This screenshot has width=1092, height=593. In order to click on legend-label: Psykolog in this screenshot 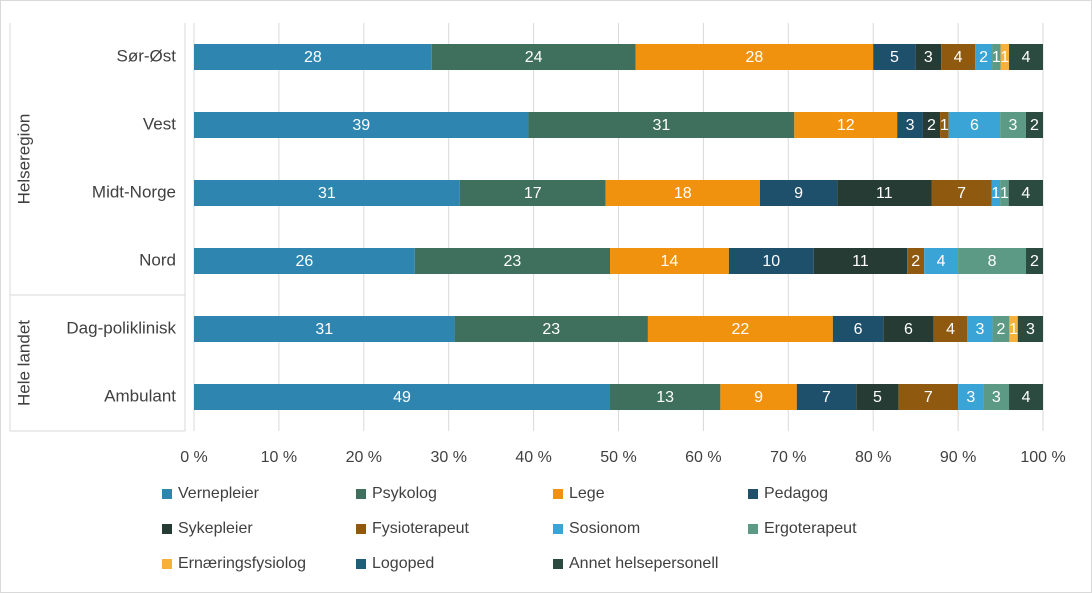, I will do `click(404, 493)`.